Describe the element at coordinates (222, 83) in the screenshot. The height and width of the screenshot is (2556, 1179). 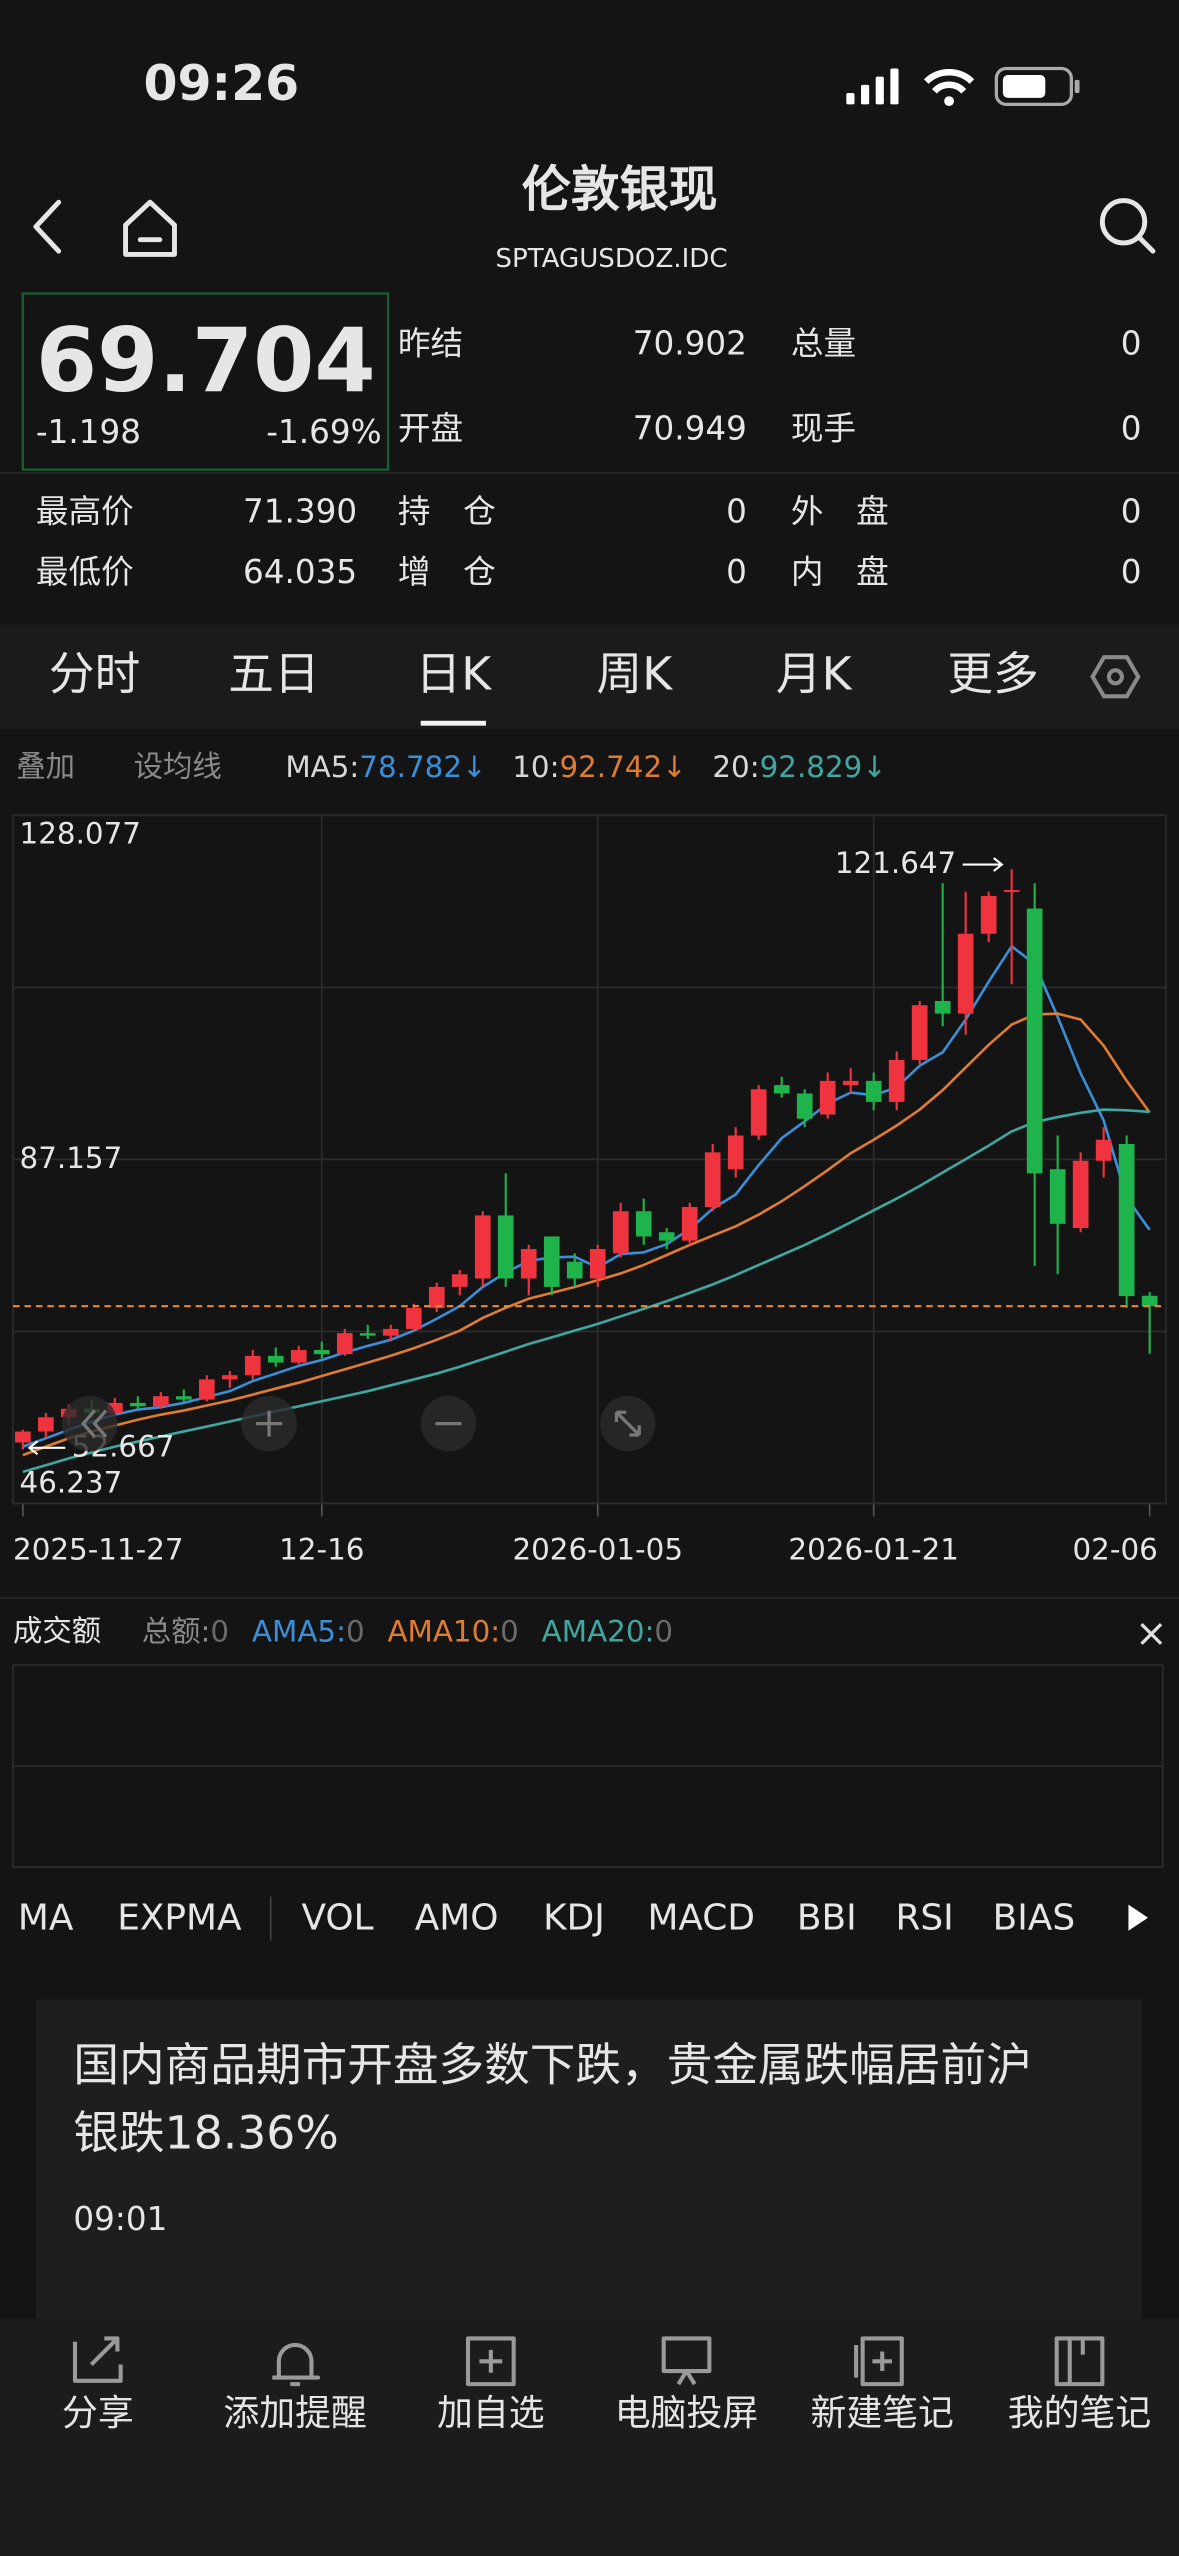
I see `status-time: 09:26` at that location.